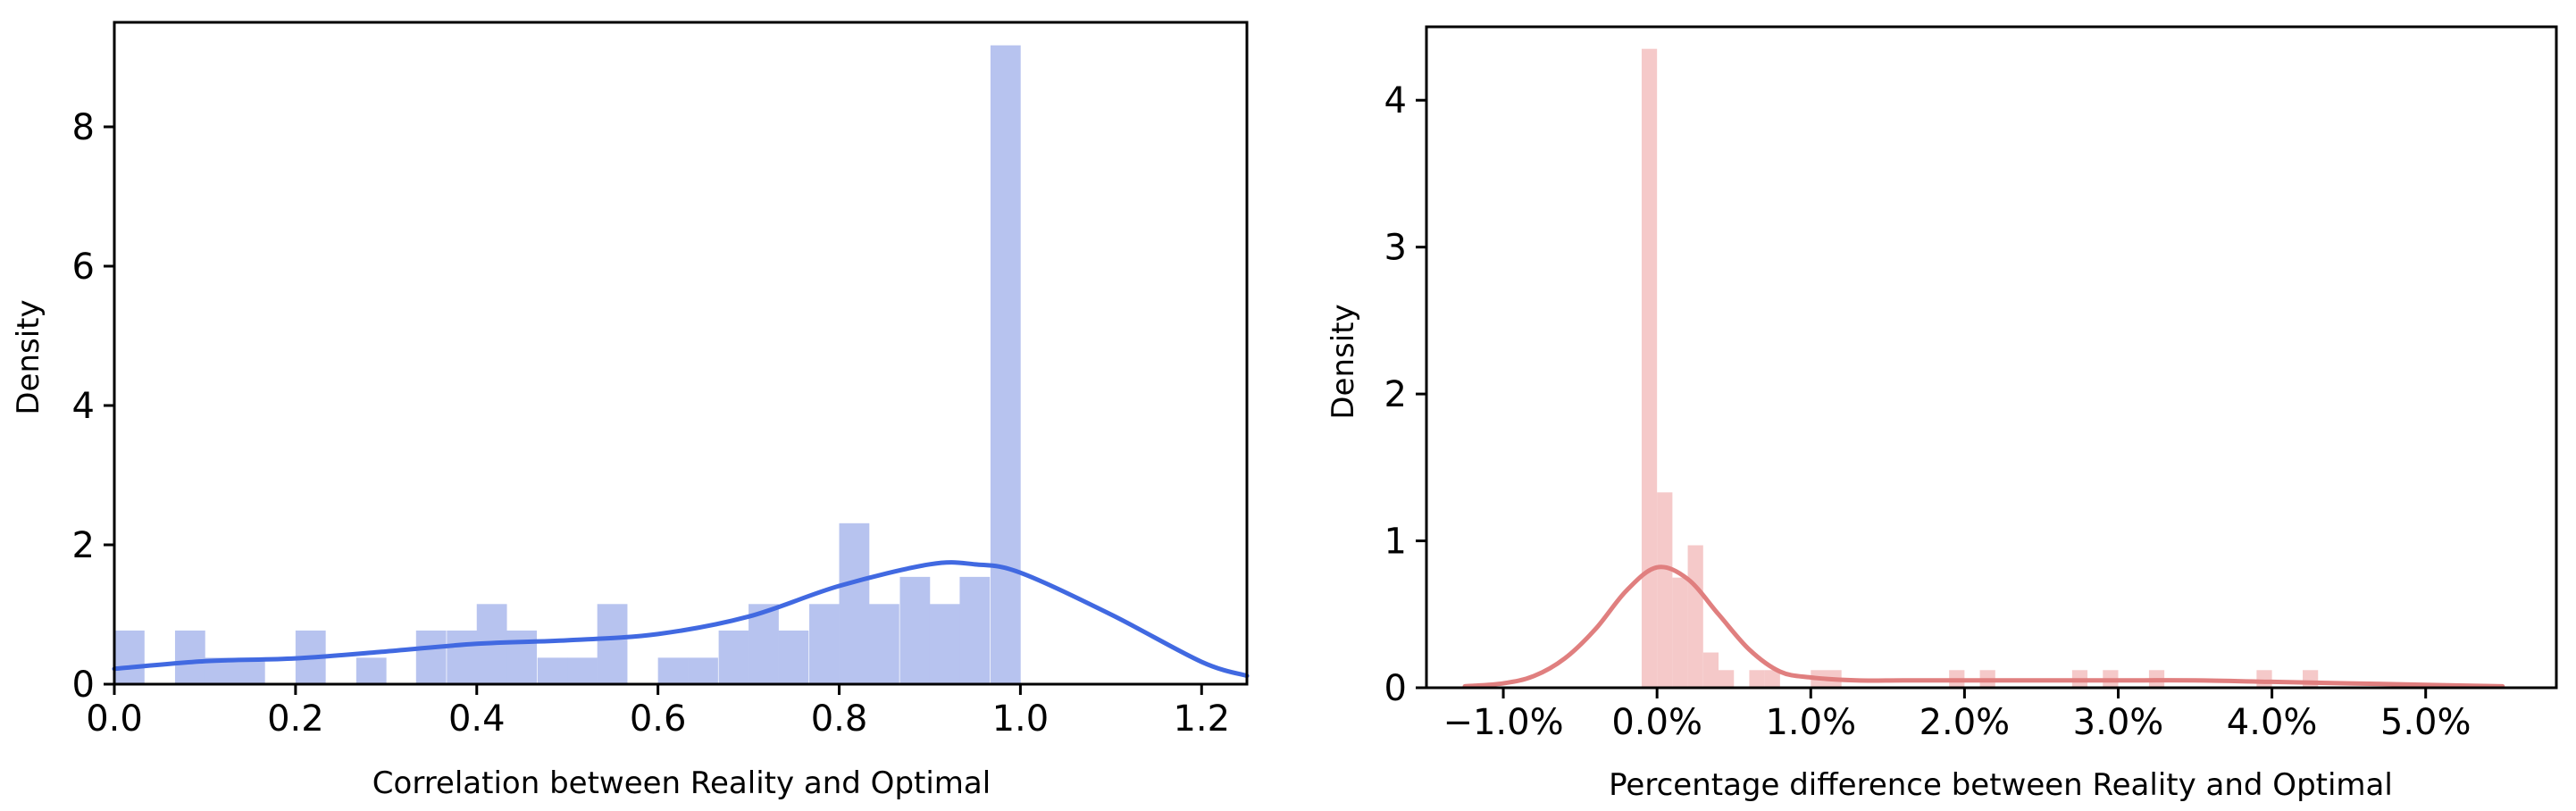  Describe the element at coordinates (29, 356) in the screenshot. I see `correlation-y-axis-label: Density` at that location.